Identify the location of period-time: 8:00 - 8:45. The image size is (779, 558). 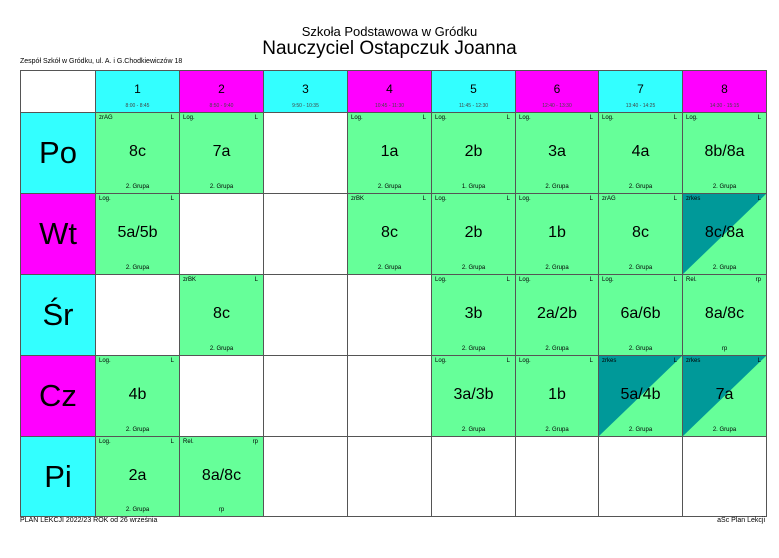
(137, 106).